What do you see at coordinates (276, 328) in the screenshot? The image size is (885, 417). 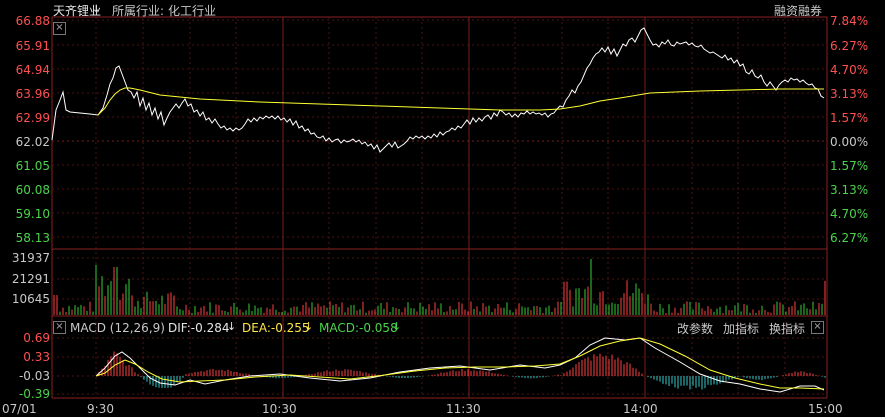 I see `macd-dea-value: DEA:-0.255` at bounding box center [276, 328].